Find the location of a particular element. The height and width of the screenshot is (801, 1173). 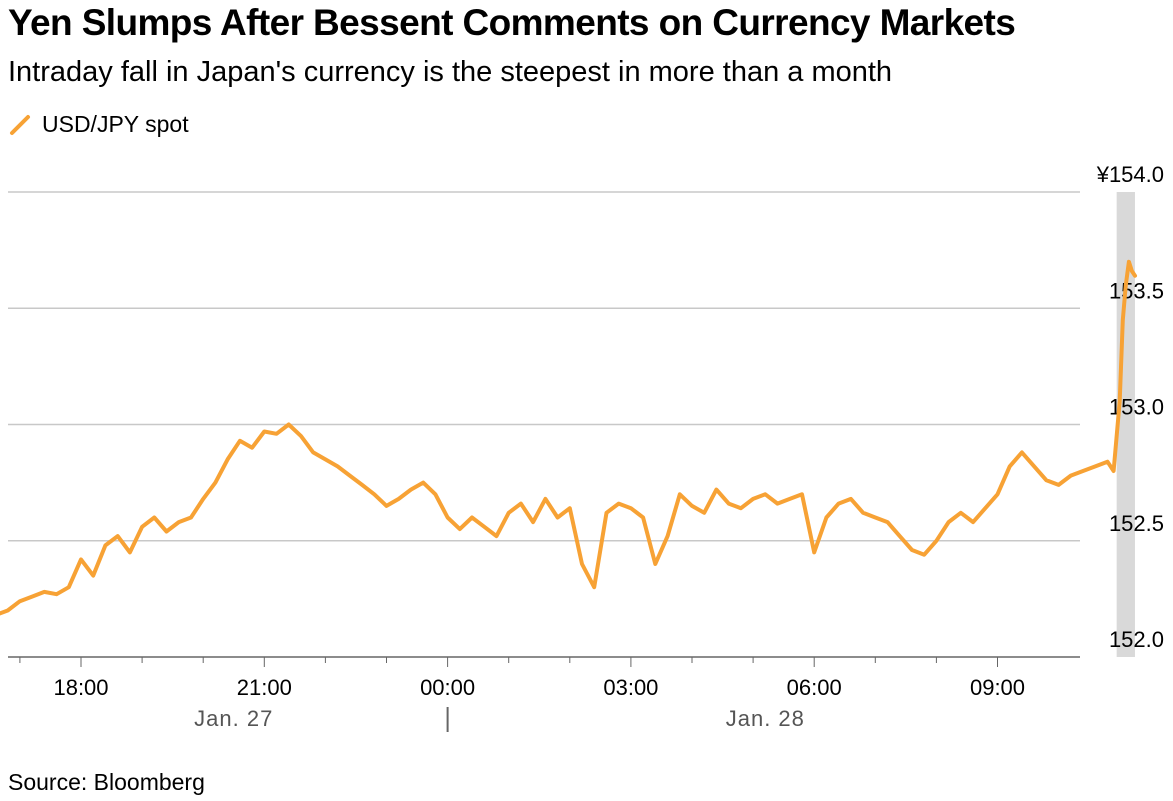

x-tick-label: 18:00 is located at coordinates (80, 687).